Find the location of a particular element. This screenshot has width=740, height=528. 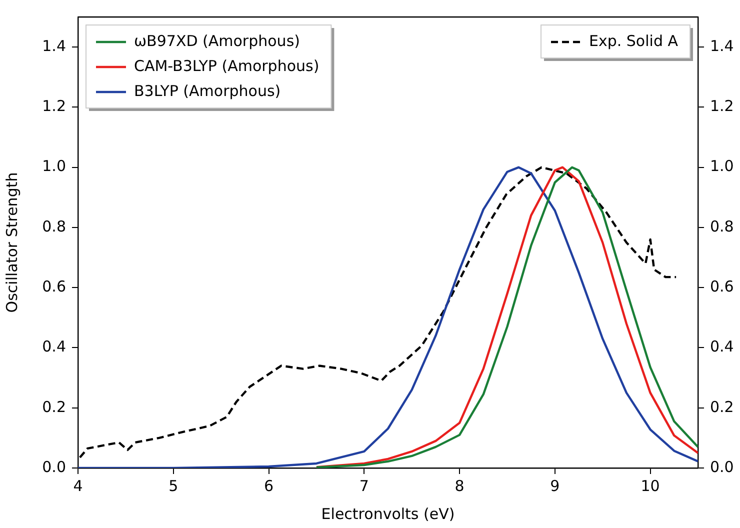

y2-tick-label: 0.2 is located at coordinates (722, 407).